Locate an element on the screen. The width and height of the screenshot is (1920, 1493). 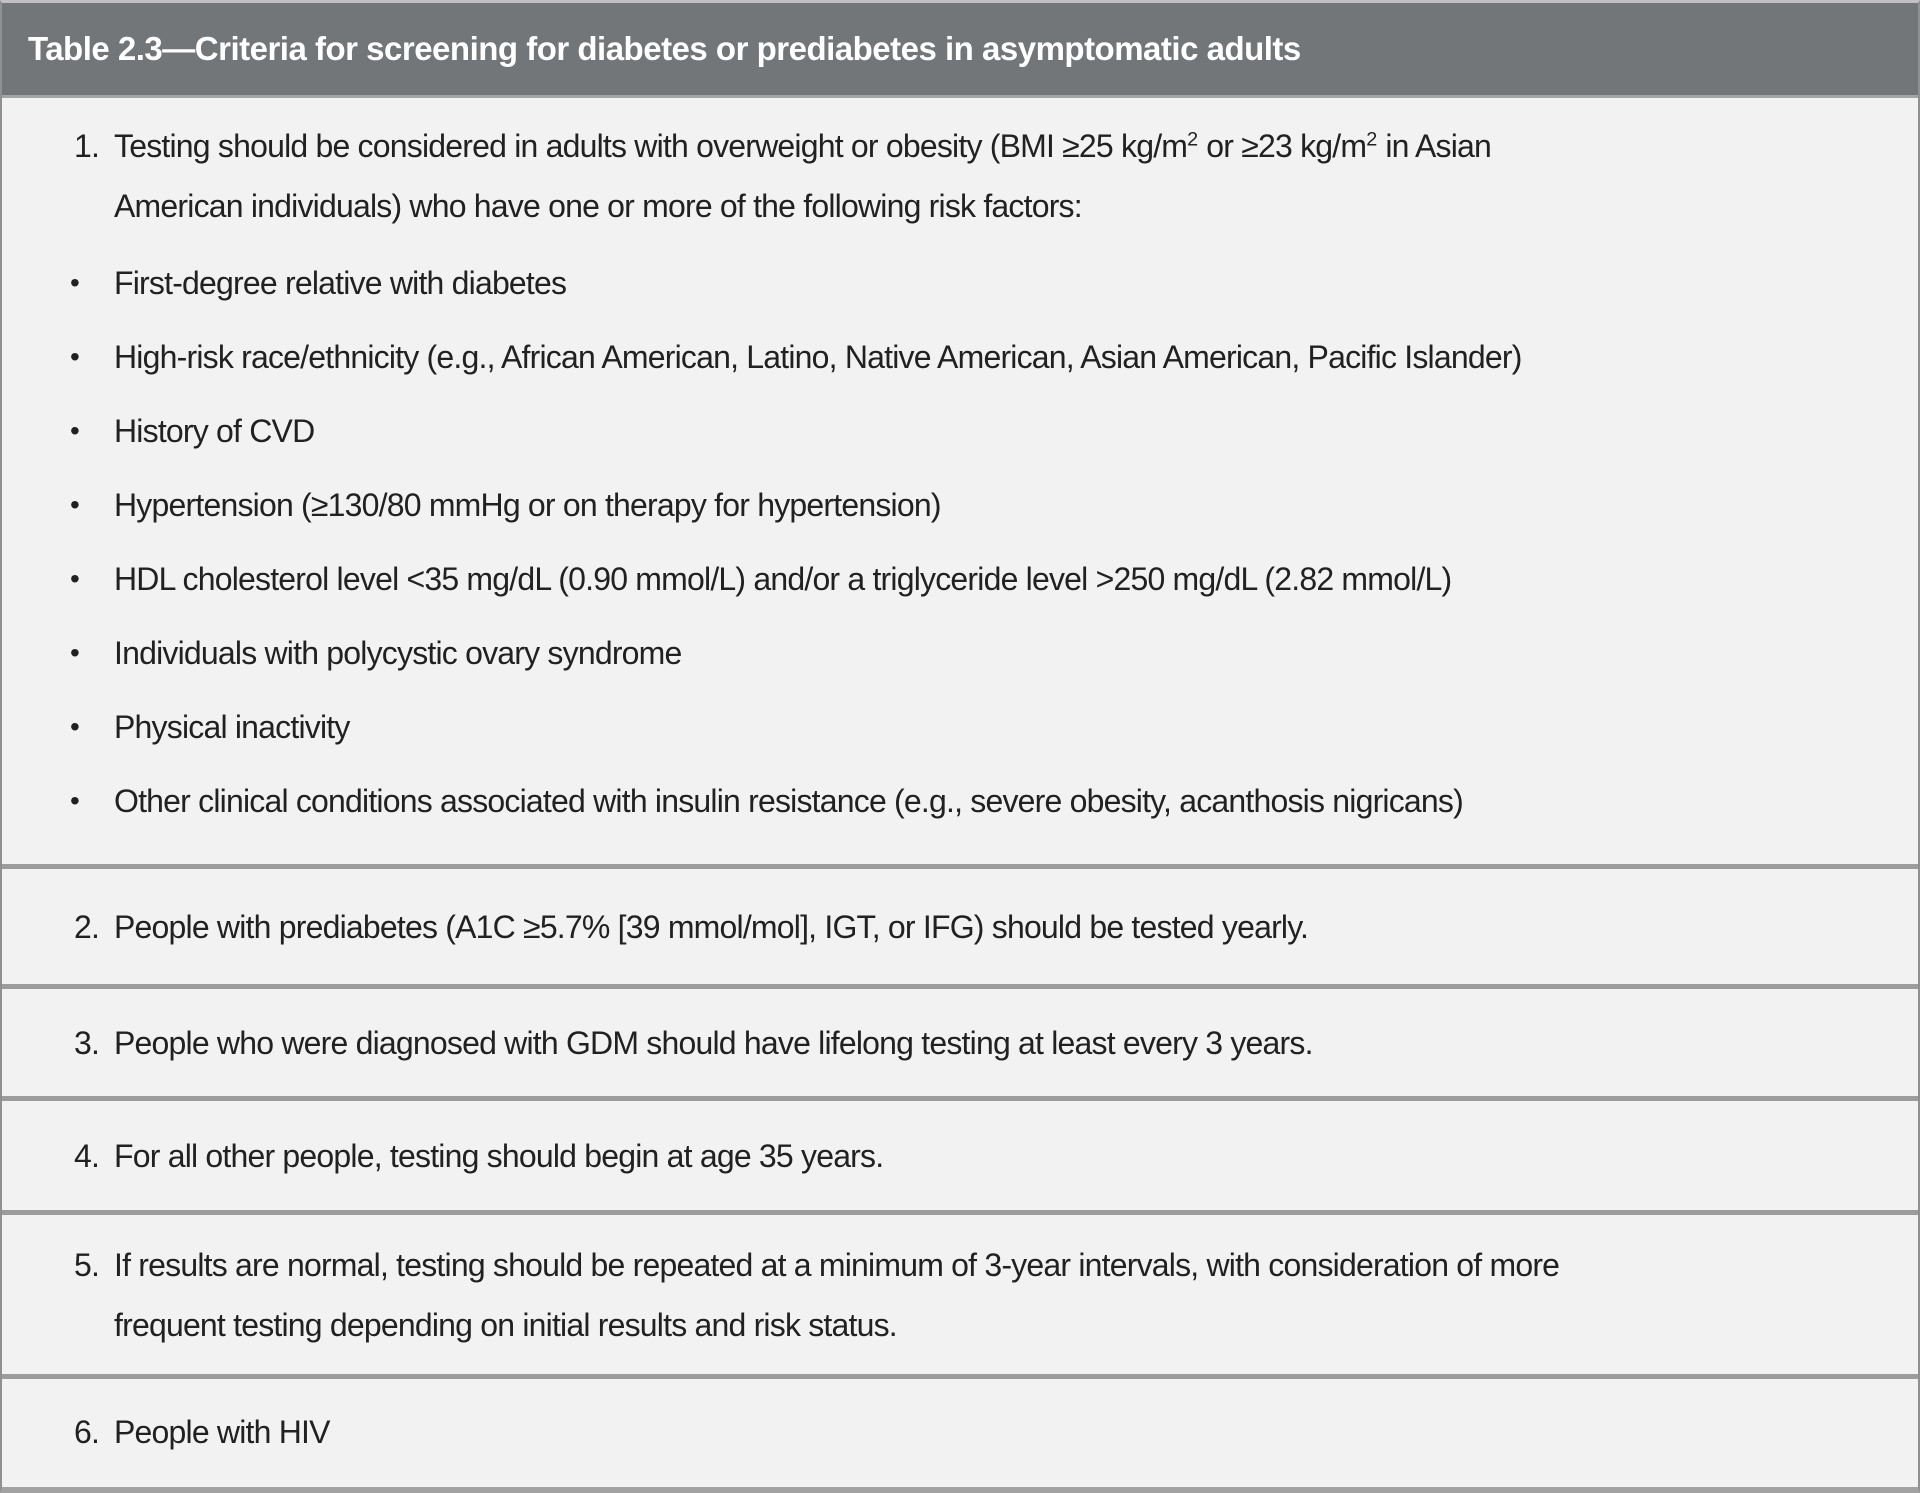
list-item: • First-degree relative with diabetes is located at coordinates (960, 283).